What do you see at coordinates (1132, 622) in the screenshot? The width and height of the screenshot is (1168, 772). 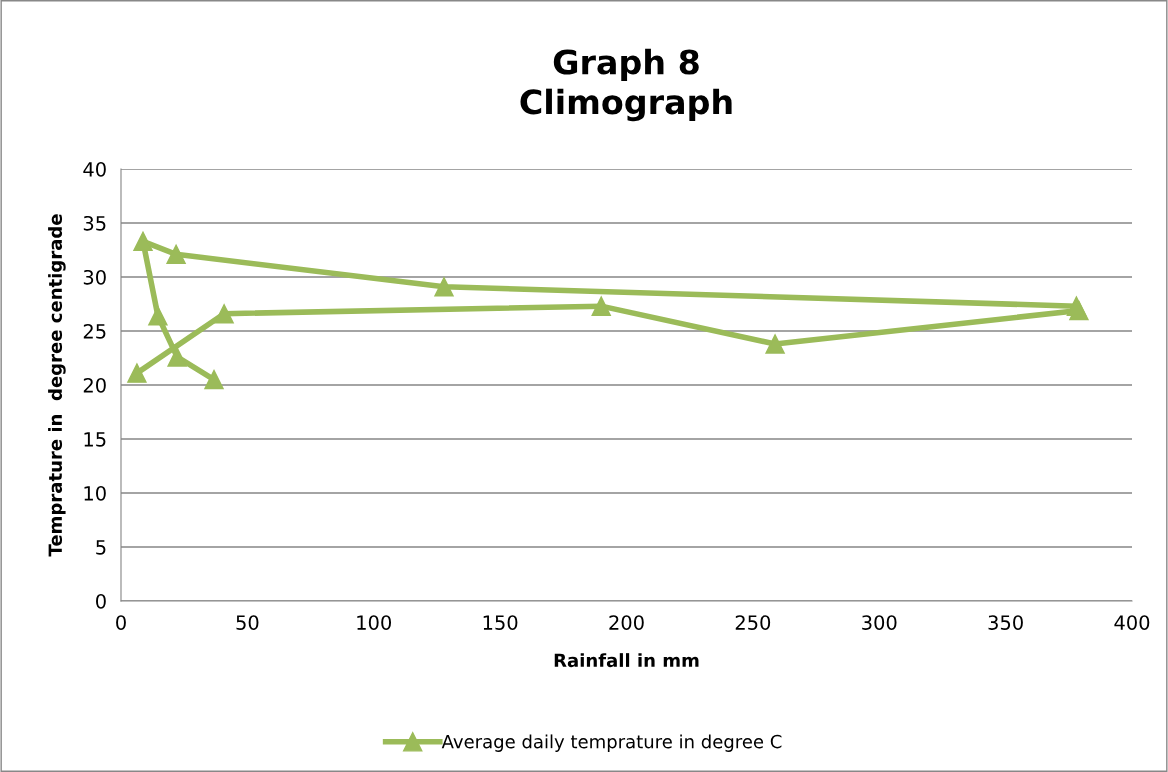 I see `x-tick-label: 400` at bounding box center [1132, 622].